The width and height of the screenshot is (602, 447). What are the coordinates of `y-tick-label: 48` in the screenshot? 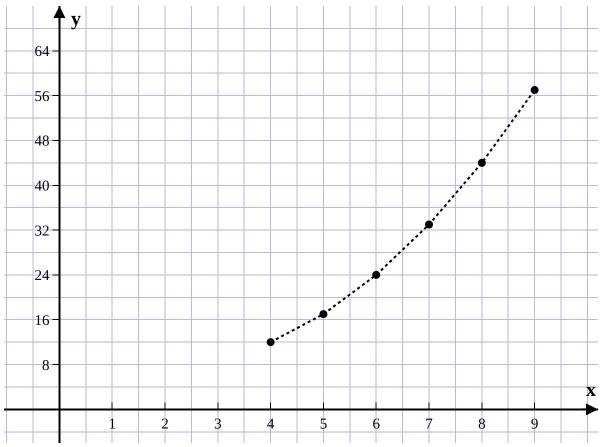 It's located at (42, 142).